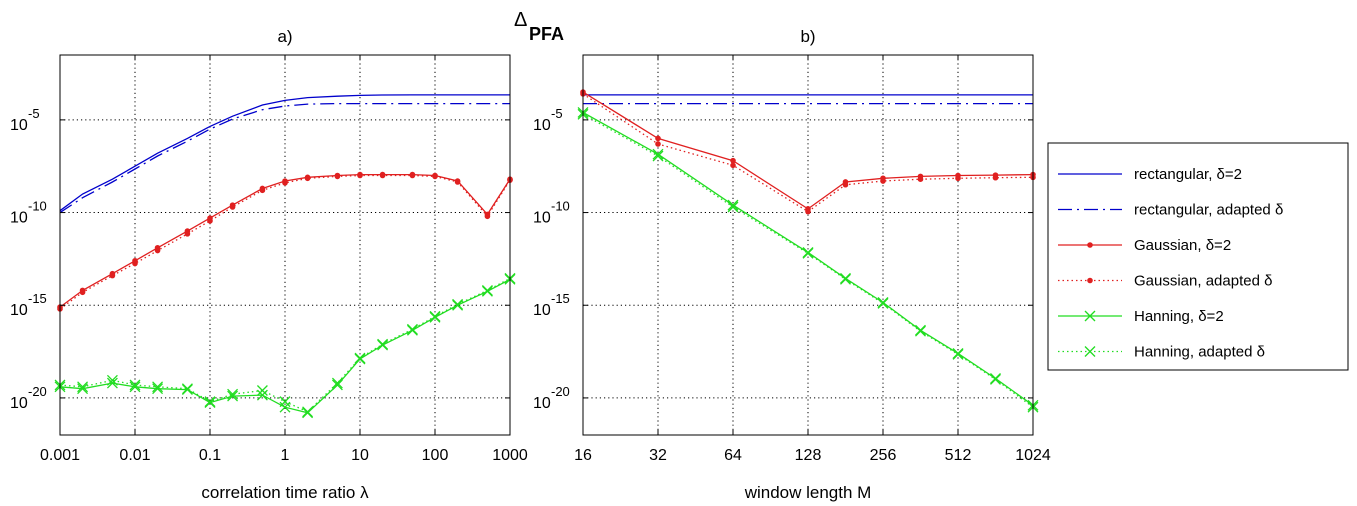  What do you see at coordinates (1208, 210) in the screenshot?
I see `legend-label: rectangular, adapted δ` at bounding box center [1208, 210].